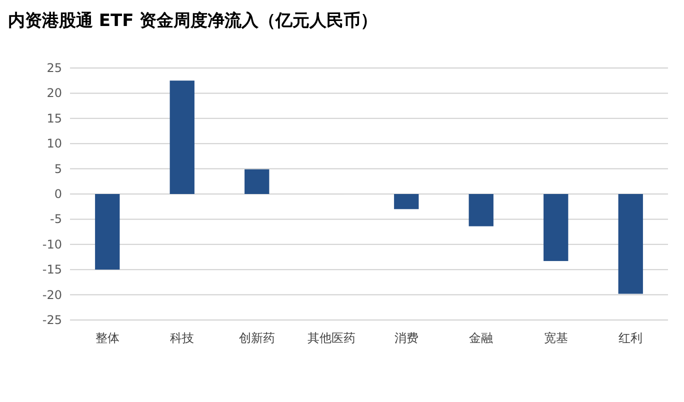  I want to click on y-tick-label: 25, so click(54, 68).